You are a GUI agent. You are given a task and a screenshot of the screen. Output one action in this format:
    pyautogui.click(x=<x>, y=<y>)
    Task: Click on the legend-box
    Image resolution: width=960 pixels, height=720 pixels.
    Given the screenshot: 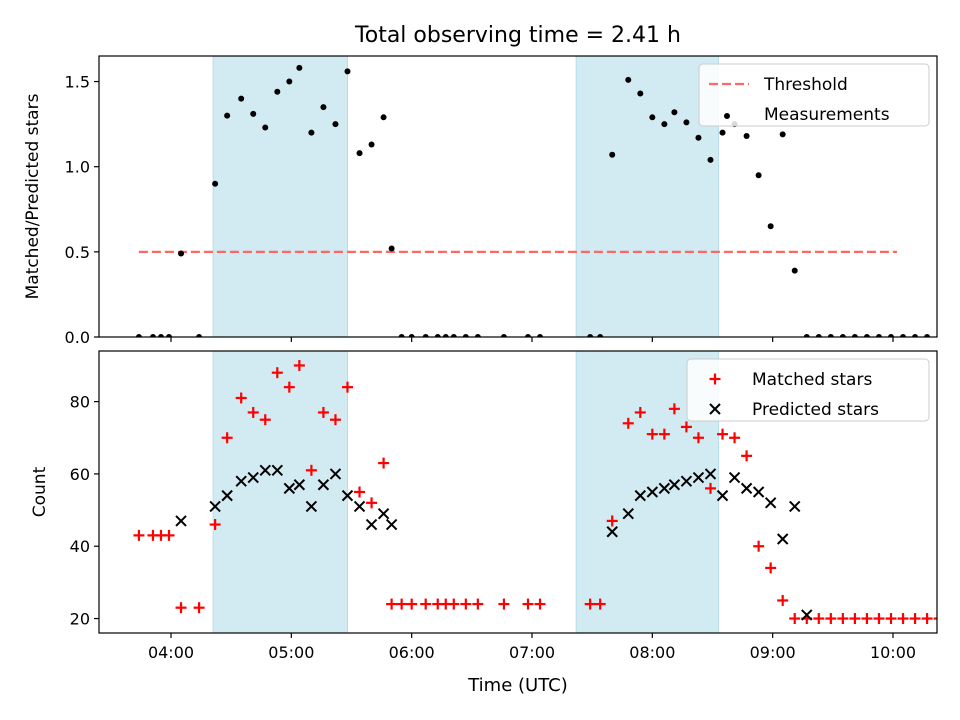 What is the action you would take?
    pyautogui.click(x=814, y=95)
    